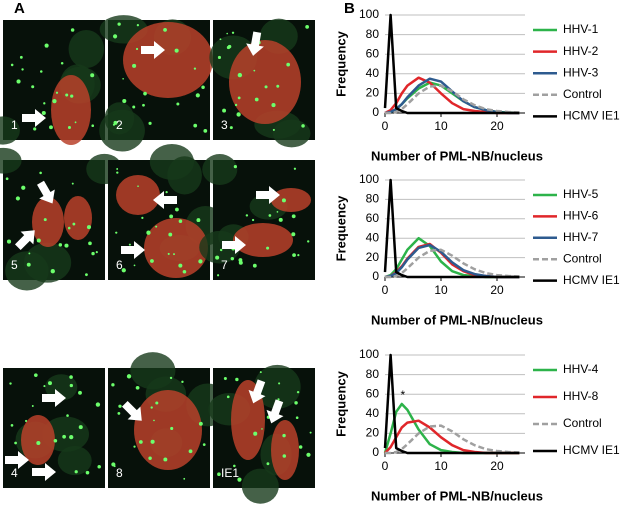 The width and height of the screenshot is (624, 508). What do you see at coordinates (581, 29) in the screenshot?
I see `legend-label: HHV-1` at bounding box center [581, 29].